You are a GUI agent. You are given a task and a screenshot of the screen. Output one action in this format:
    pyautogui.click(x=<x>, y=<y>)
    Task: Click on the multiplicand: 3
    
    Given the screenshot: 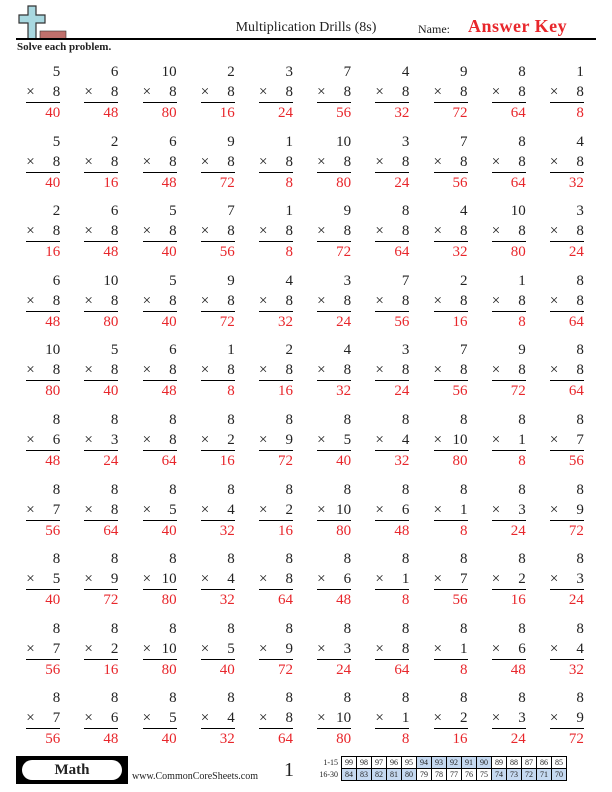 What is the action you would take?
    pyautogui.click(x=405, y=141)
    